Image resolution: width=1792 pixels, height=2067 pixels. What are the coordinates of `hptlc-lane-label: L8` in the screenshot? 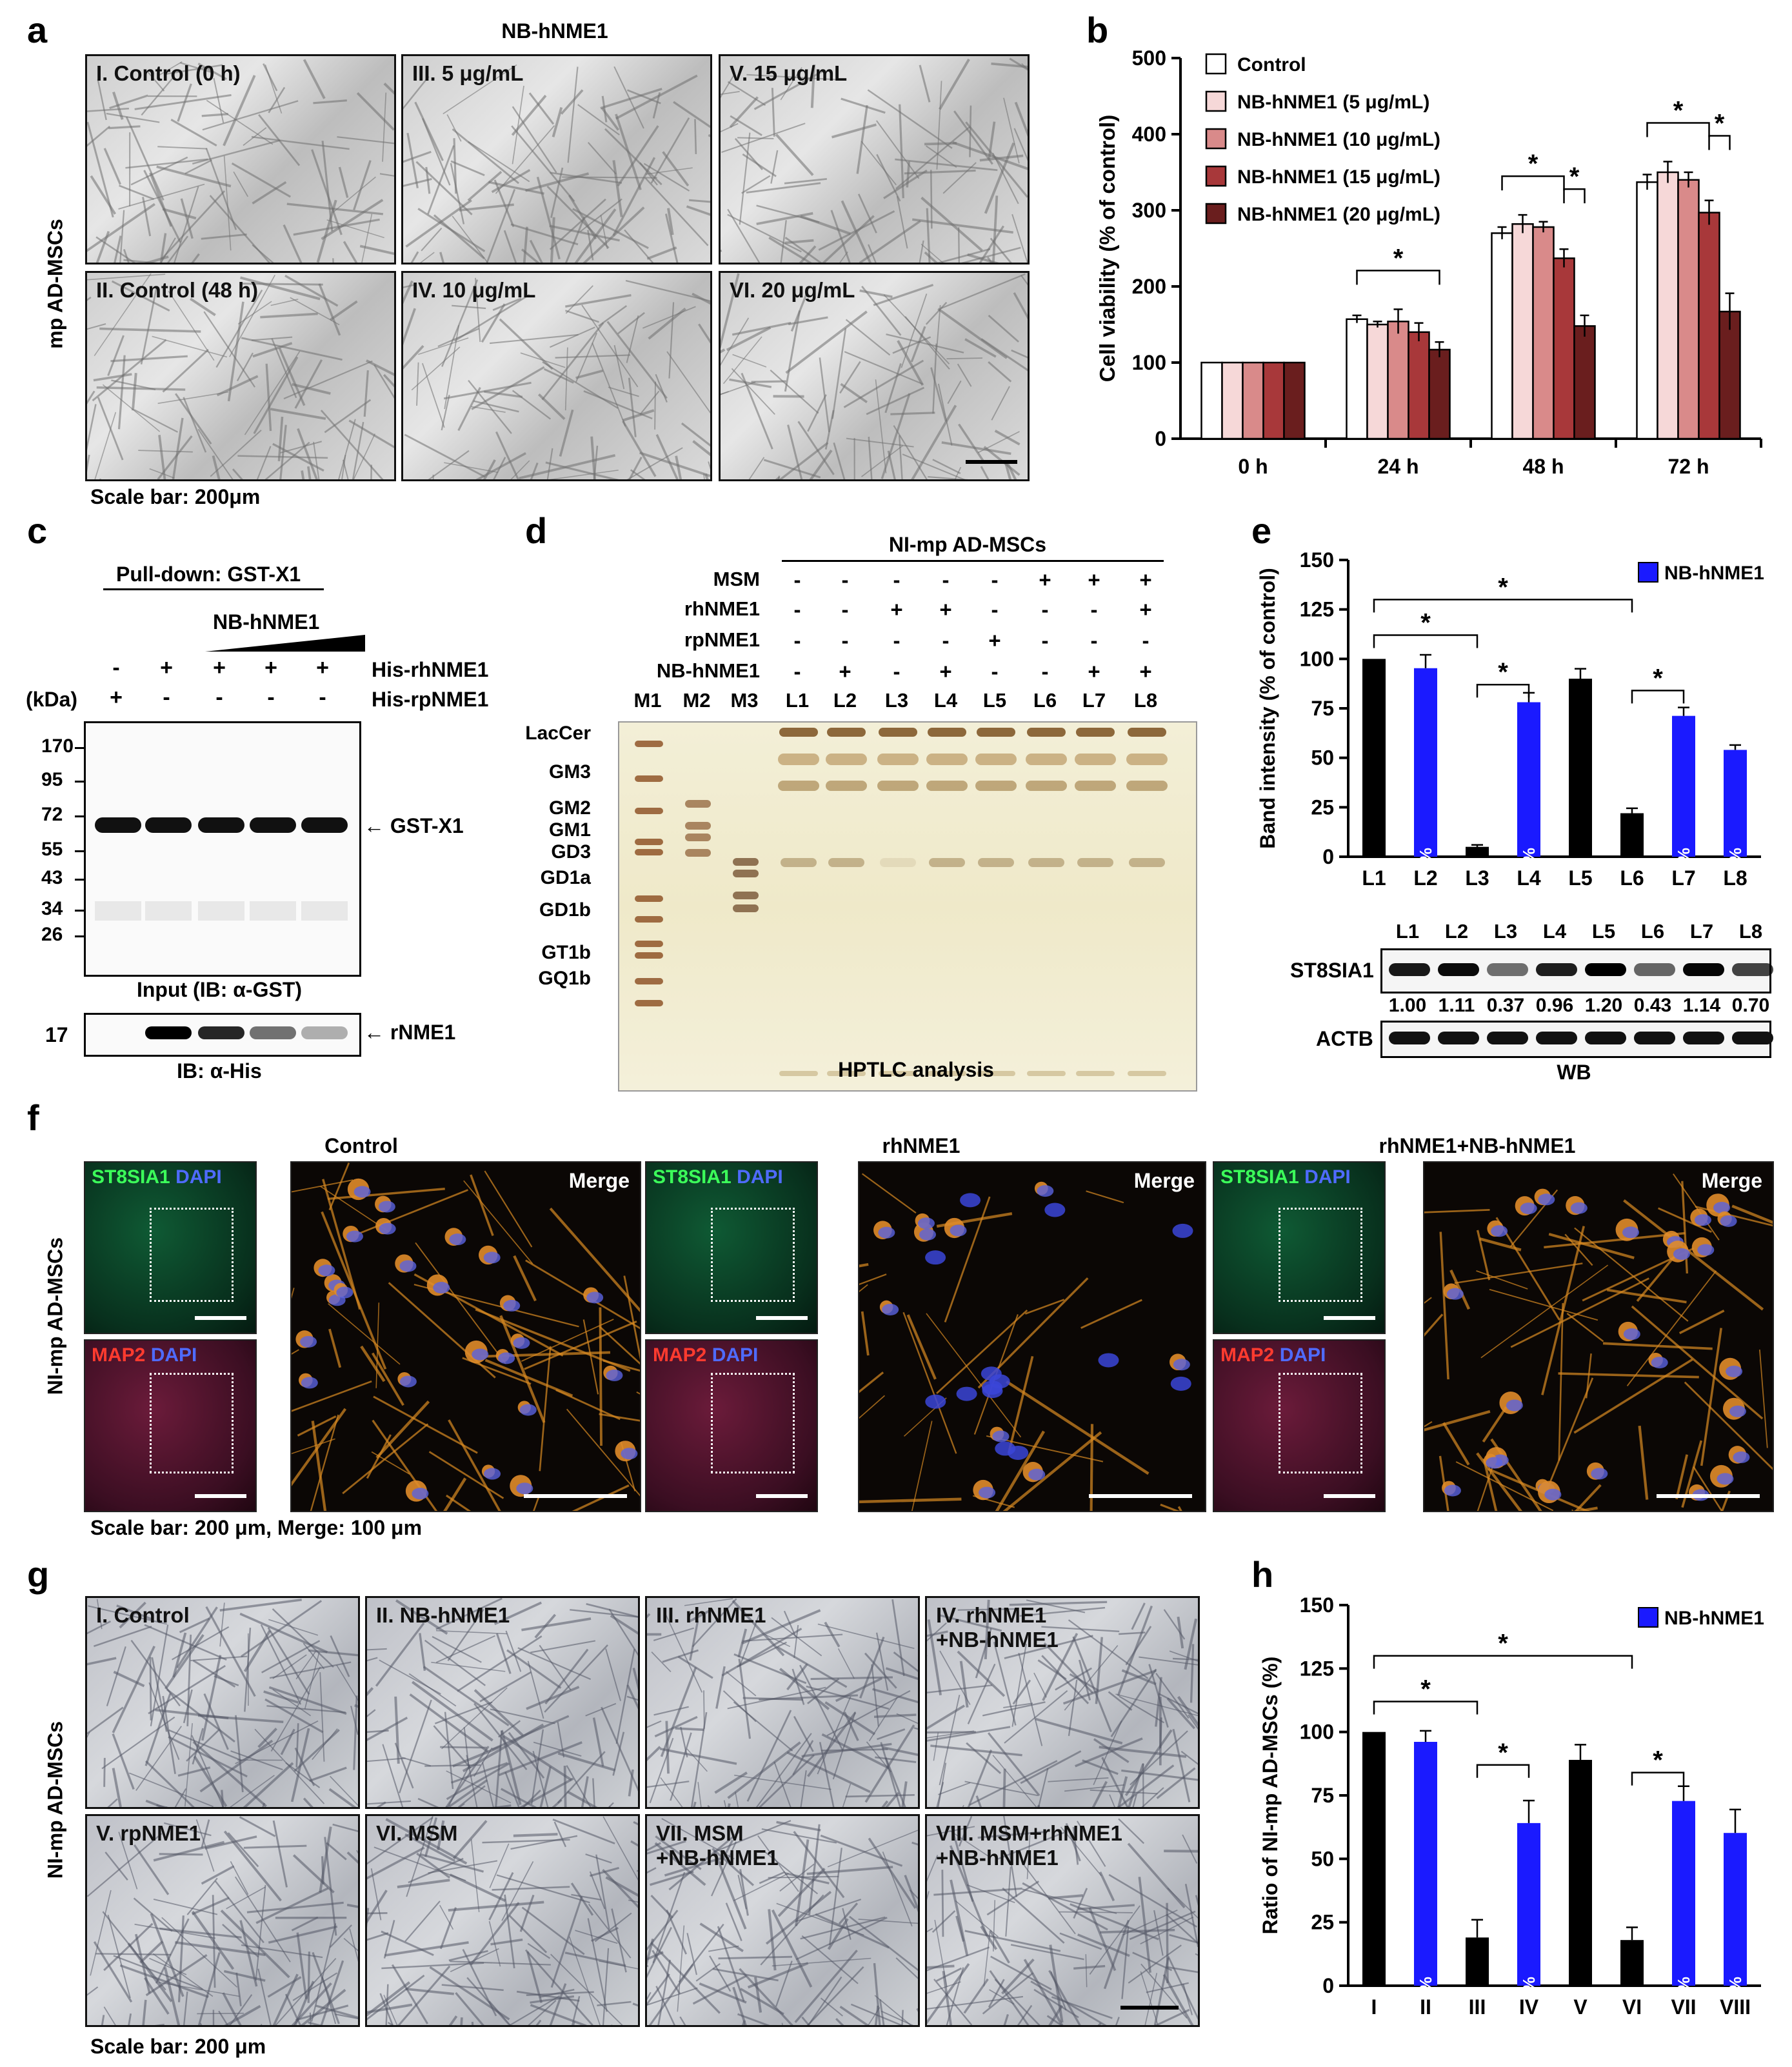 It's located at (1145, 700).